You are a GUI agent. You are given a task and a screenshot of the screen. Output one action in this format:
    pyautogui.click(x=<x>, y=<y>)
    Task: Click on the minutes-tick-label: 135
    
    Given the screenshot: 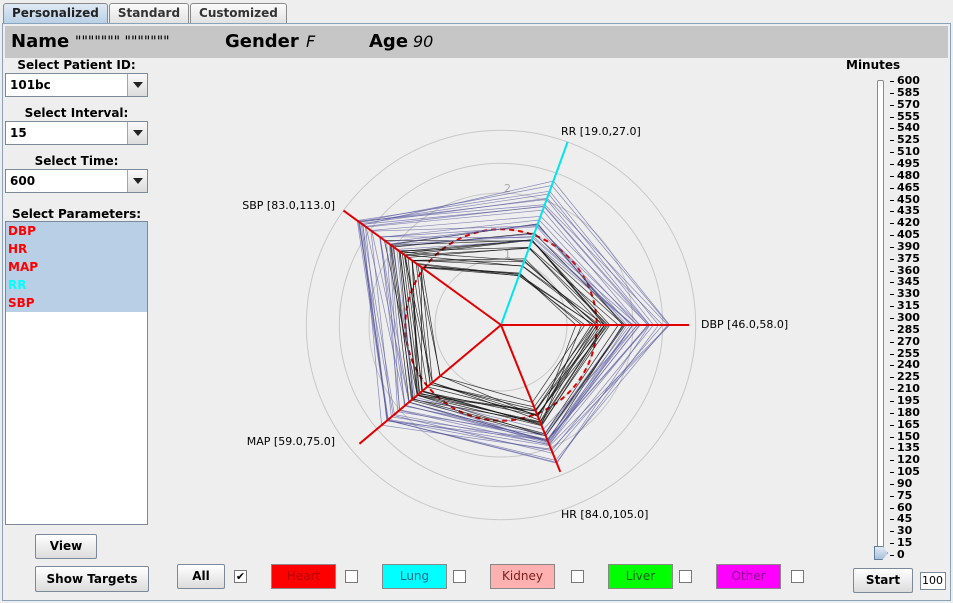 What is the action you would take?
    pyautogui.click(x=908, y=448)
    